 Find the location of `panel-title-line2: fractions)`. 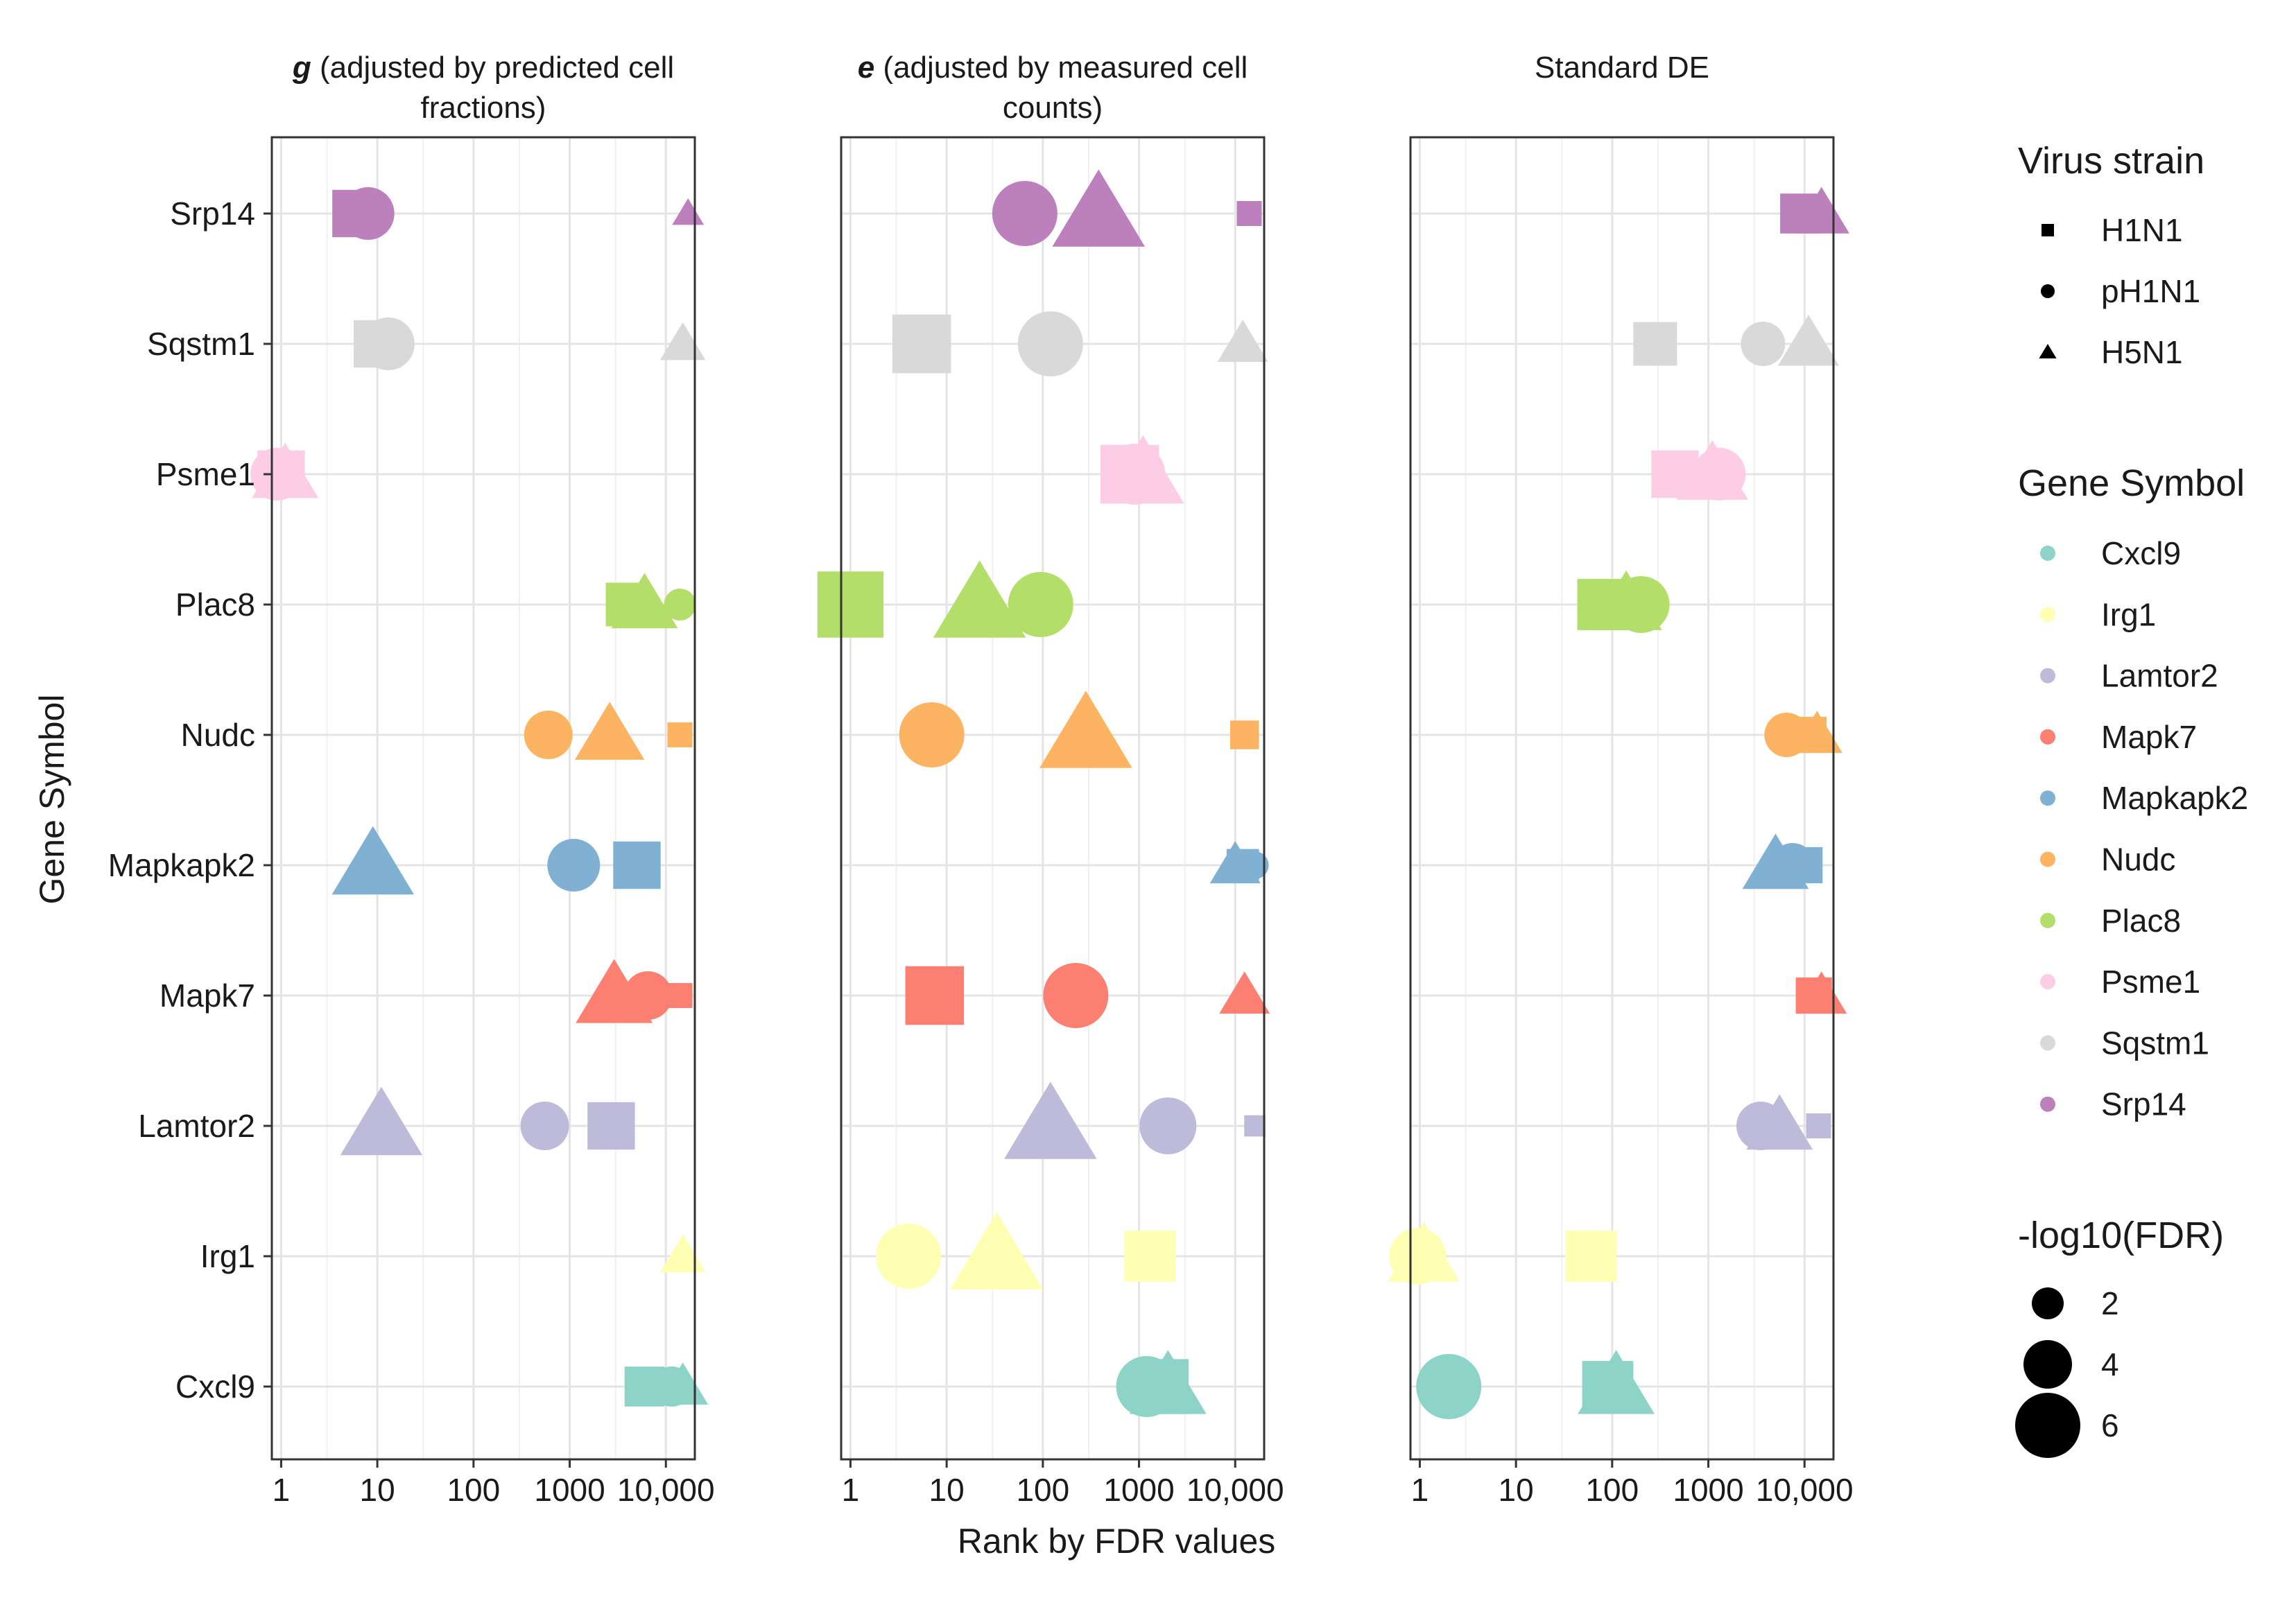

panel-title-line2: fractions) is located at coordinates (483, 108).